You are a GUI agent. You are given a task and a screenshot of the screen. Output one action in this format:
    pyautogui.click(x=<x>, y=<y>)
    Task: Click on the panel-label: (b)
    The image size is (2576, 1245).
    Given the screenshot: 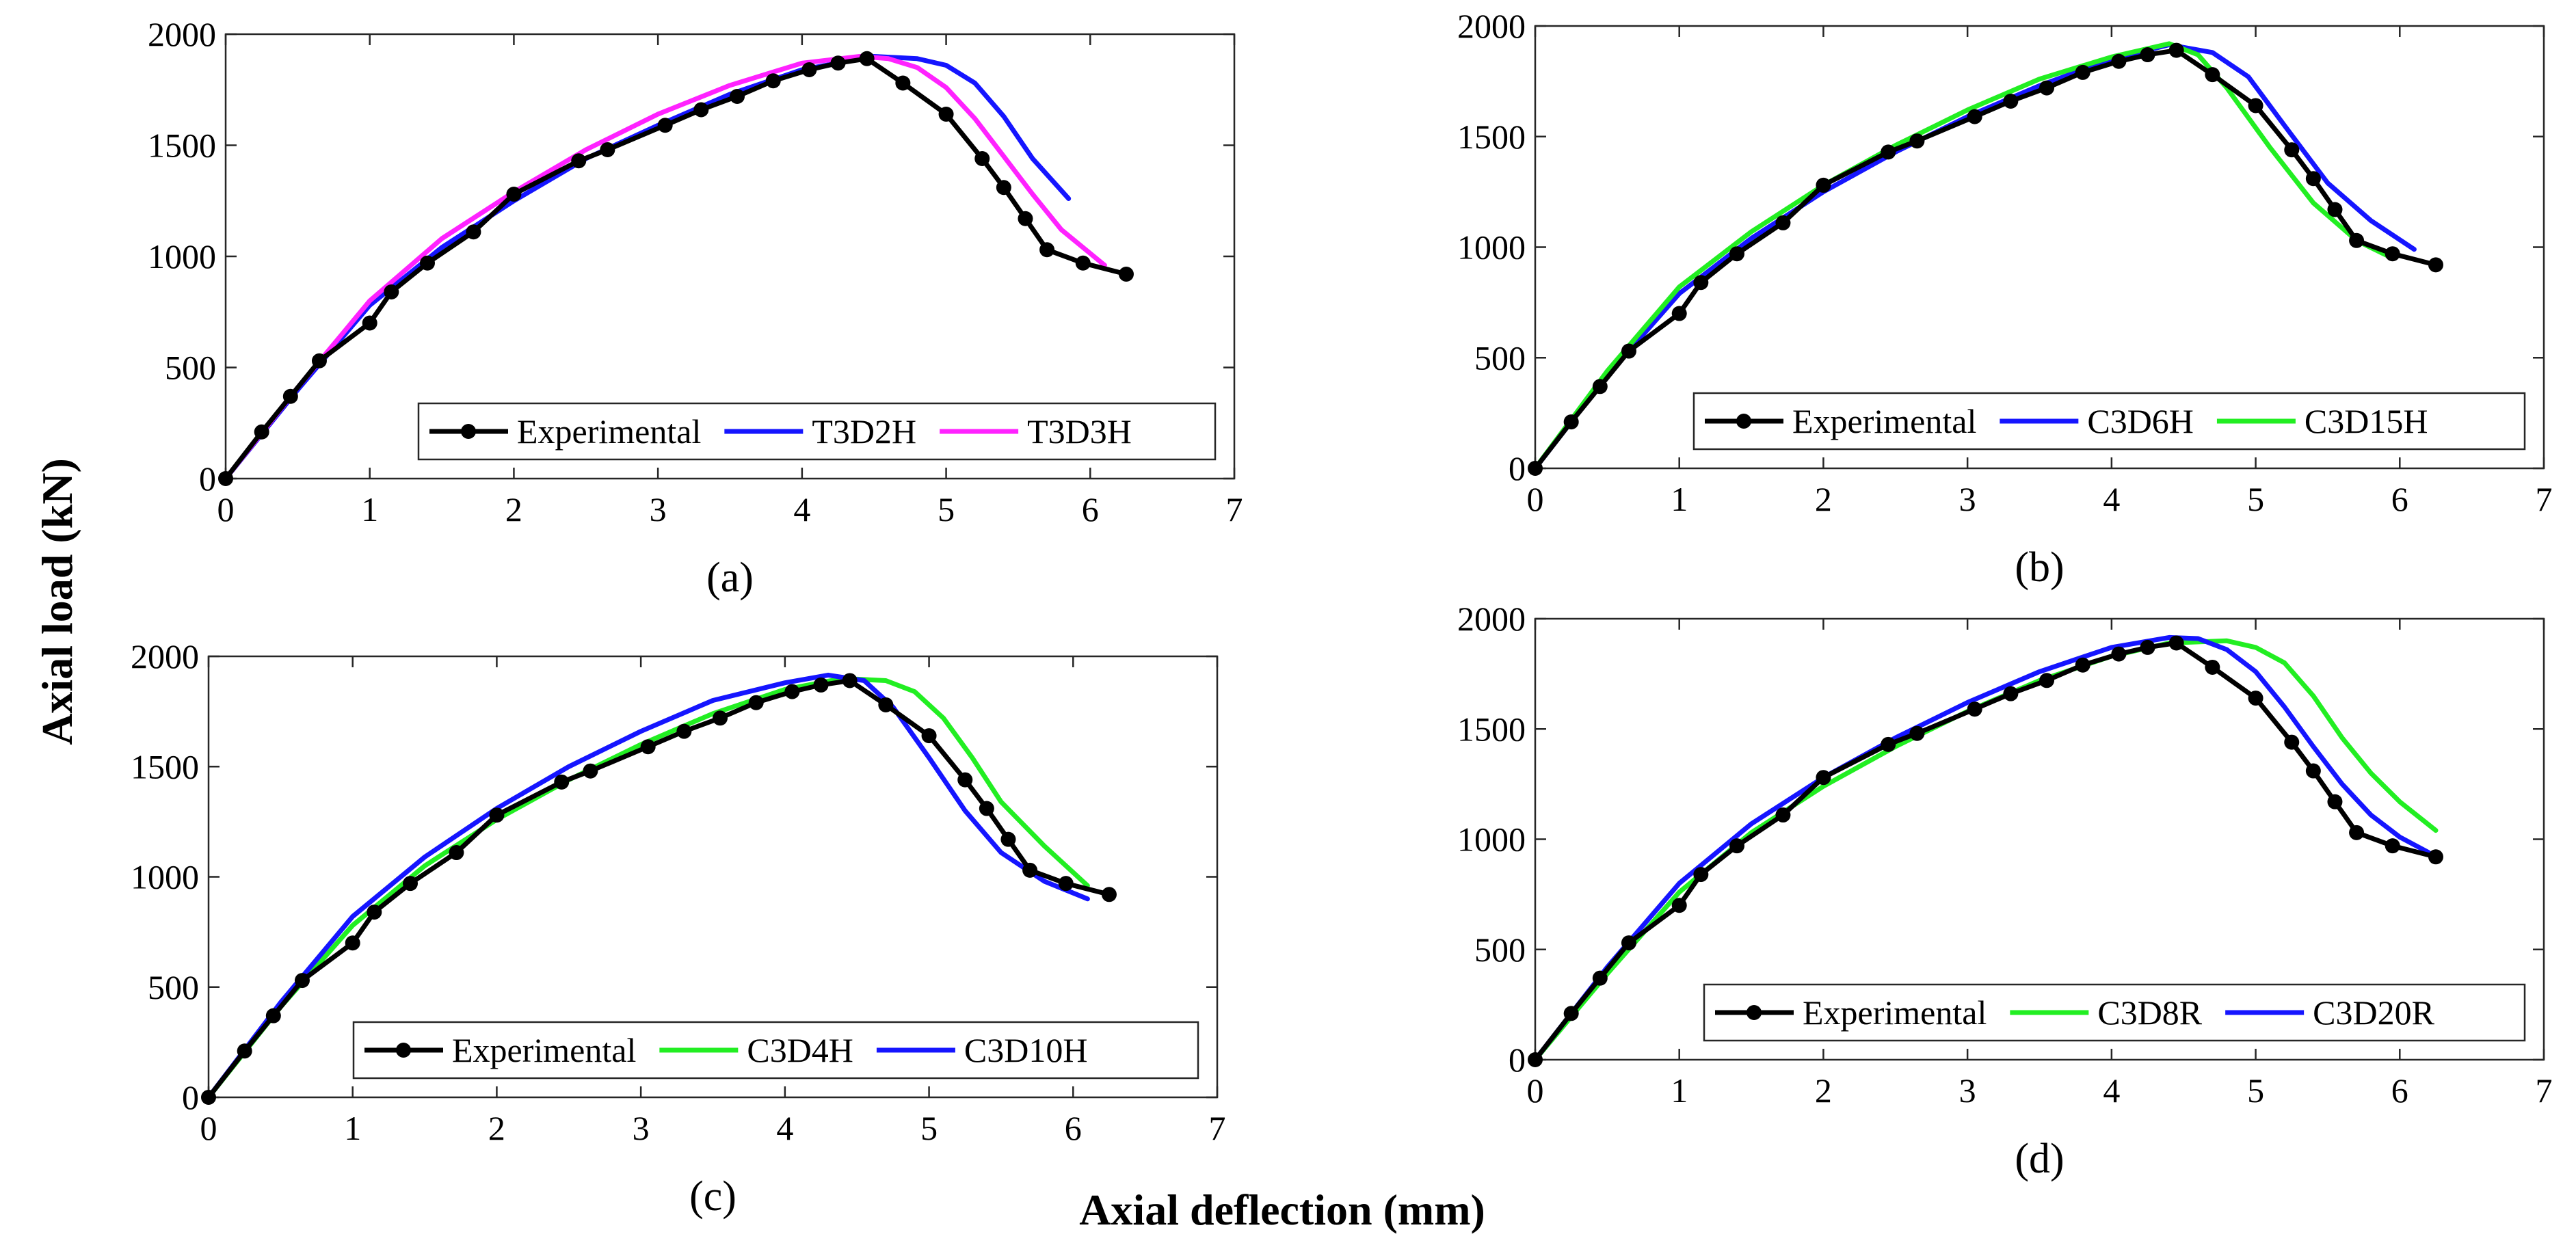 What is the action you would take?
    pyautogui.click(x=2039, y=567)
    